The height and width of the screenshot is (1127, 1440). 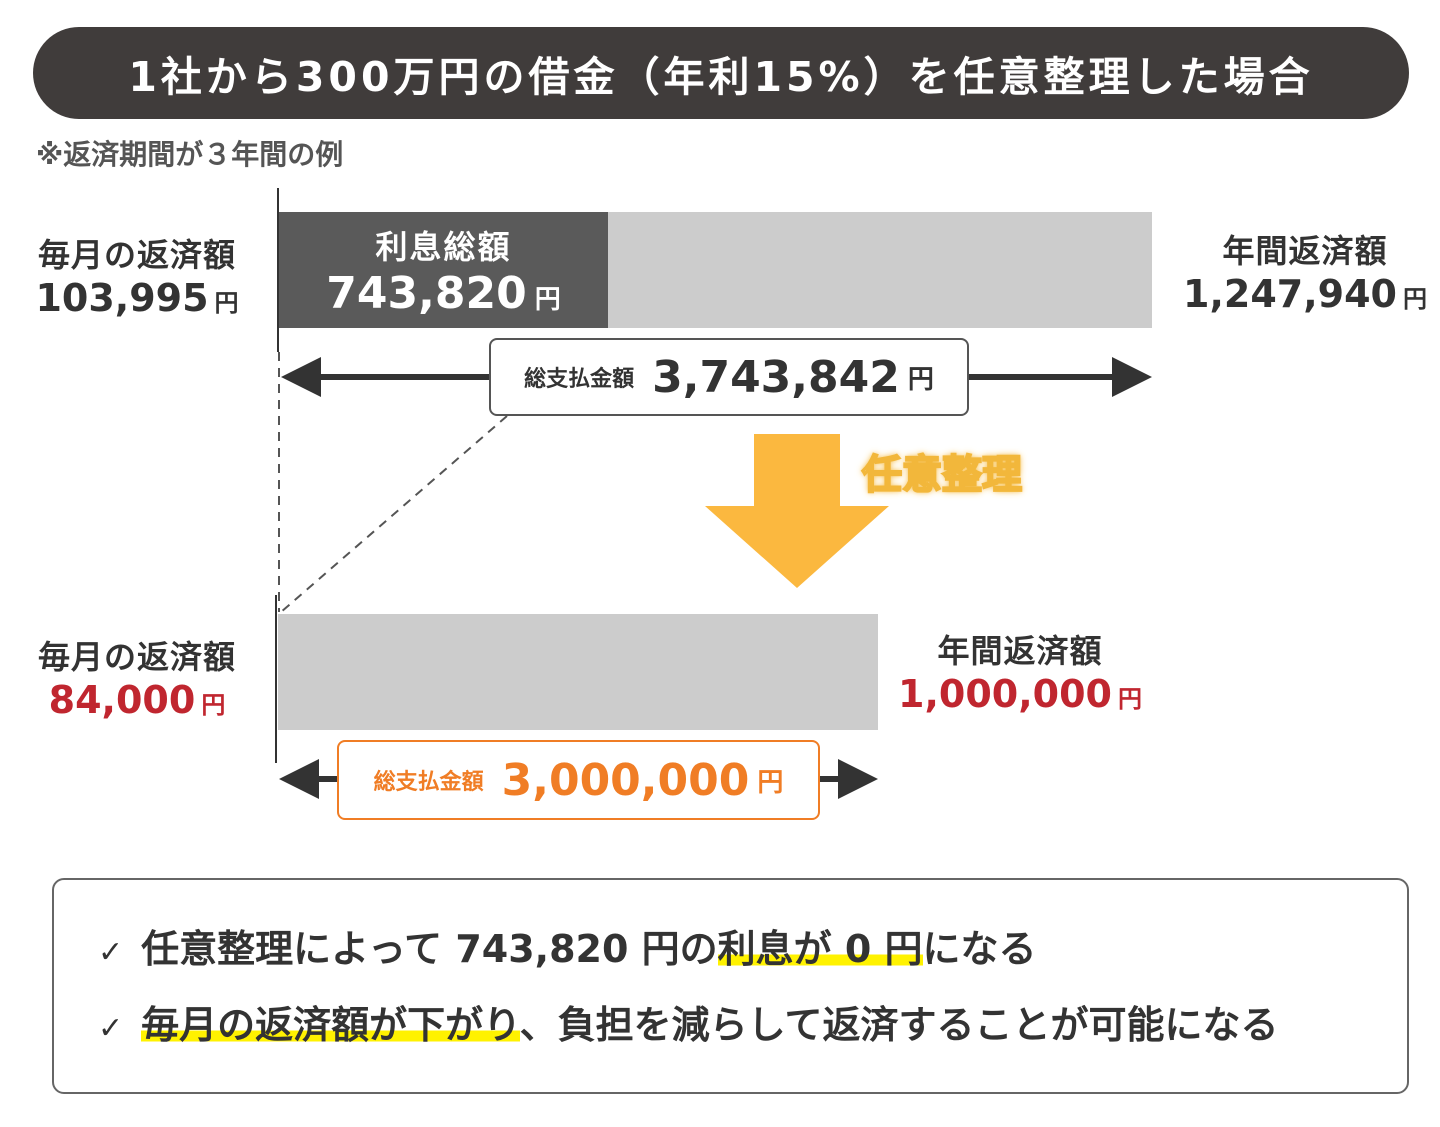 I want to click on summary-point-1: ✓ 任意整理によって 743,820 円の利息が 0 円になる, so click(x=567, y=945).